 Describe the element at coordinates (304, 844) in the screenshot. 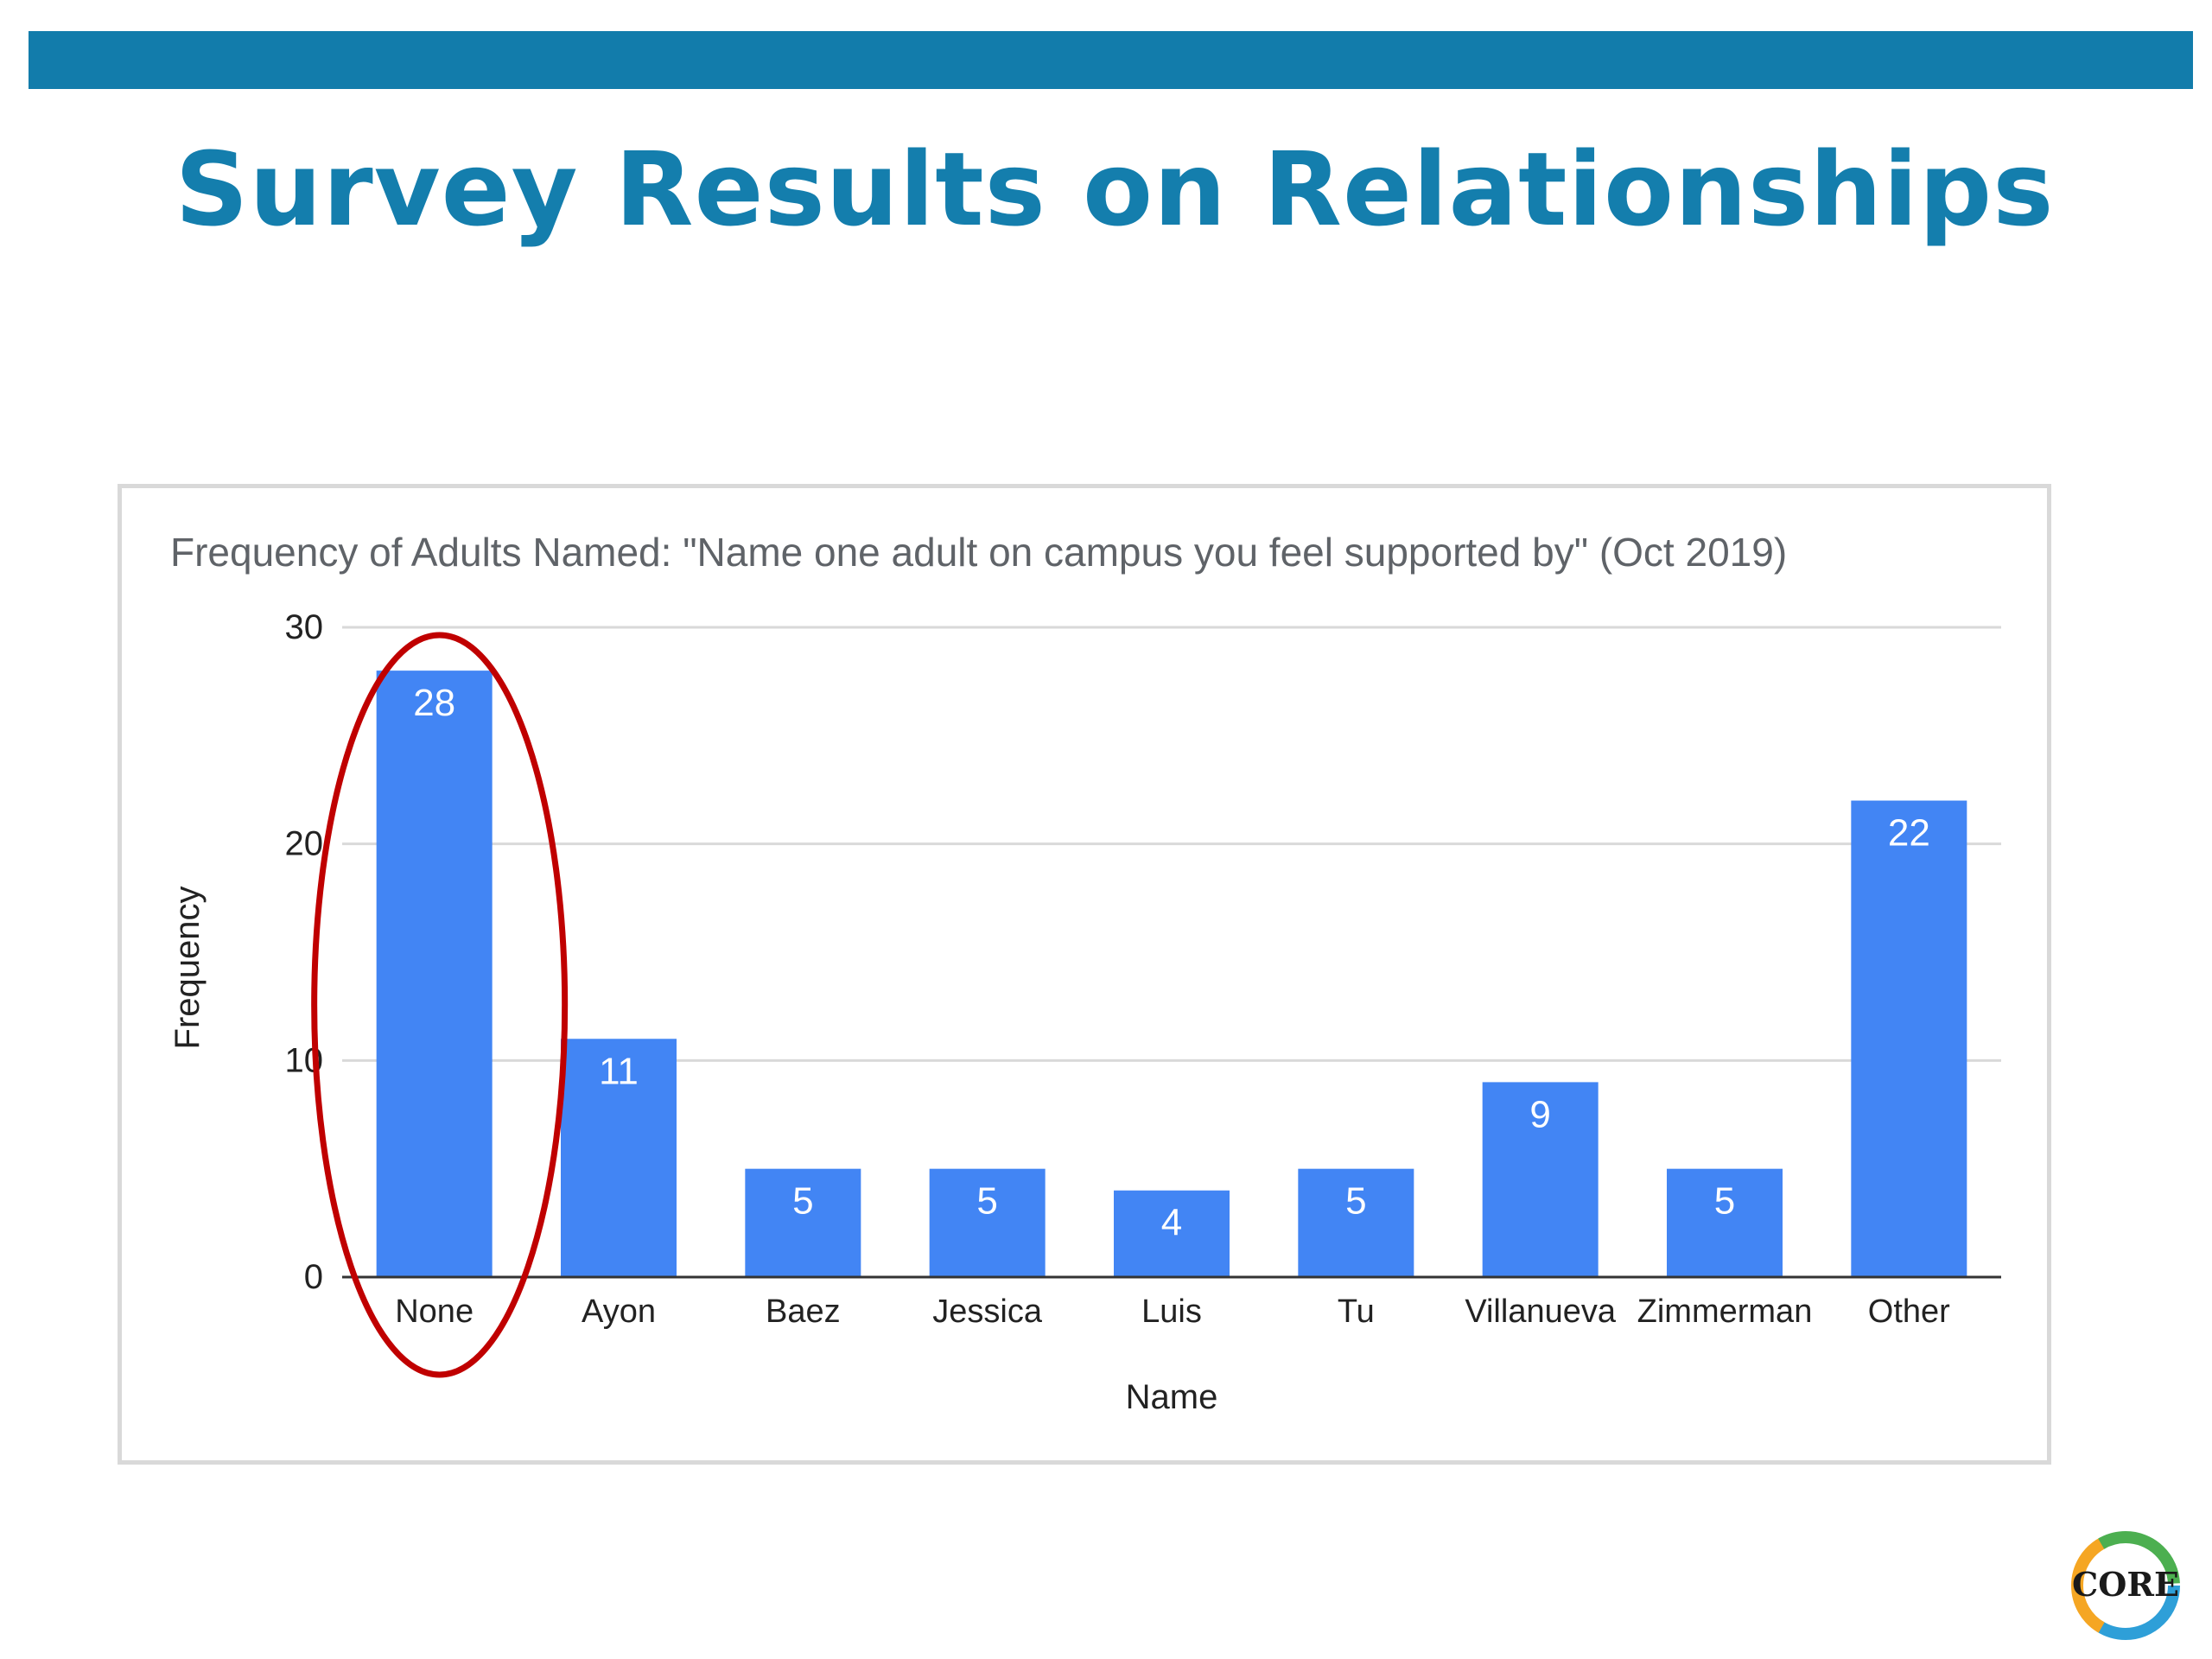

I see `y-tick-label-20: 20` at that location.